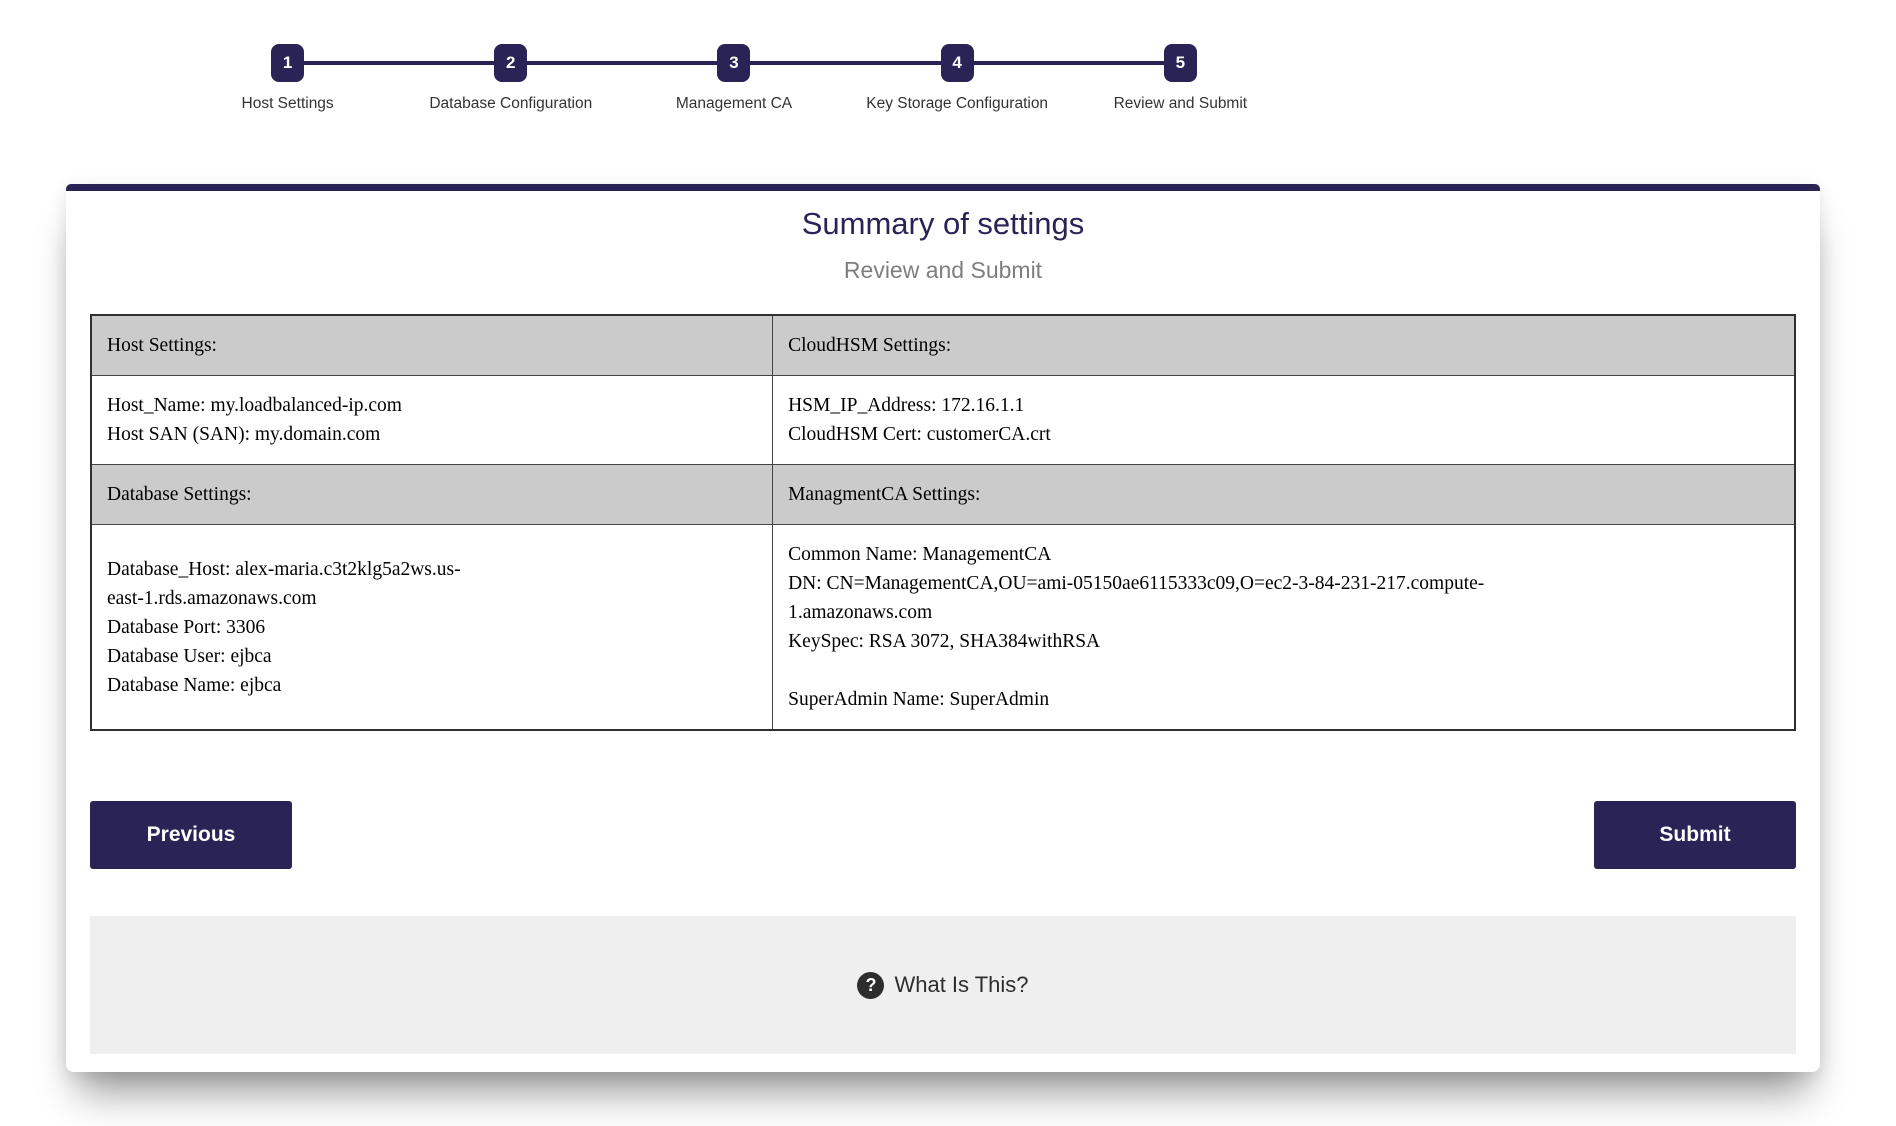  What do you see at coordinates (1284, 494) in the screenshot?
I see `managementca-settings-header-cell: ManagmentCA Settings:` at bounding box center [1284, 494].